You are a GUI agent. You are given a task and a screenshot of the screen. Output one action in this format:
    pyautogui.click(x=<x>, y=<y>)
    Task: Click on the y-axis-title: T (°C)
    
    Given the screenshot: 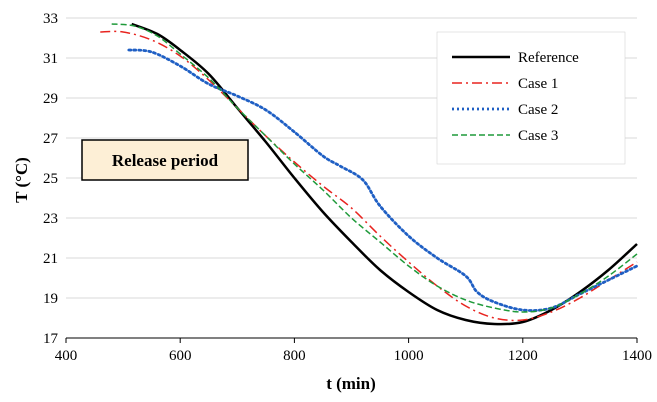 What is the action you would take?
    pyautogui.click(x=21, y=180)
    